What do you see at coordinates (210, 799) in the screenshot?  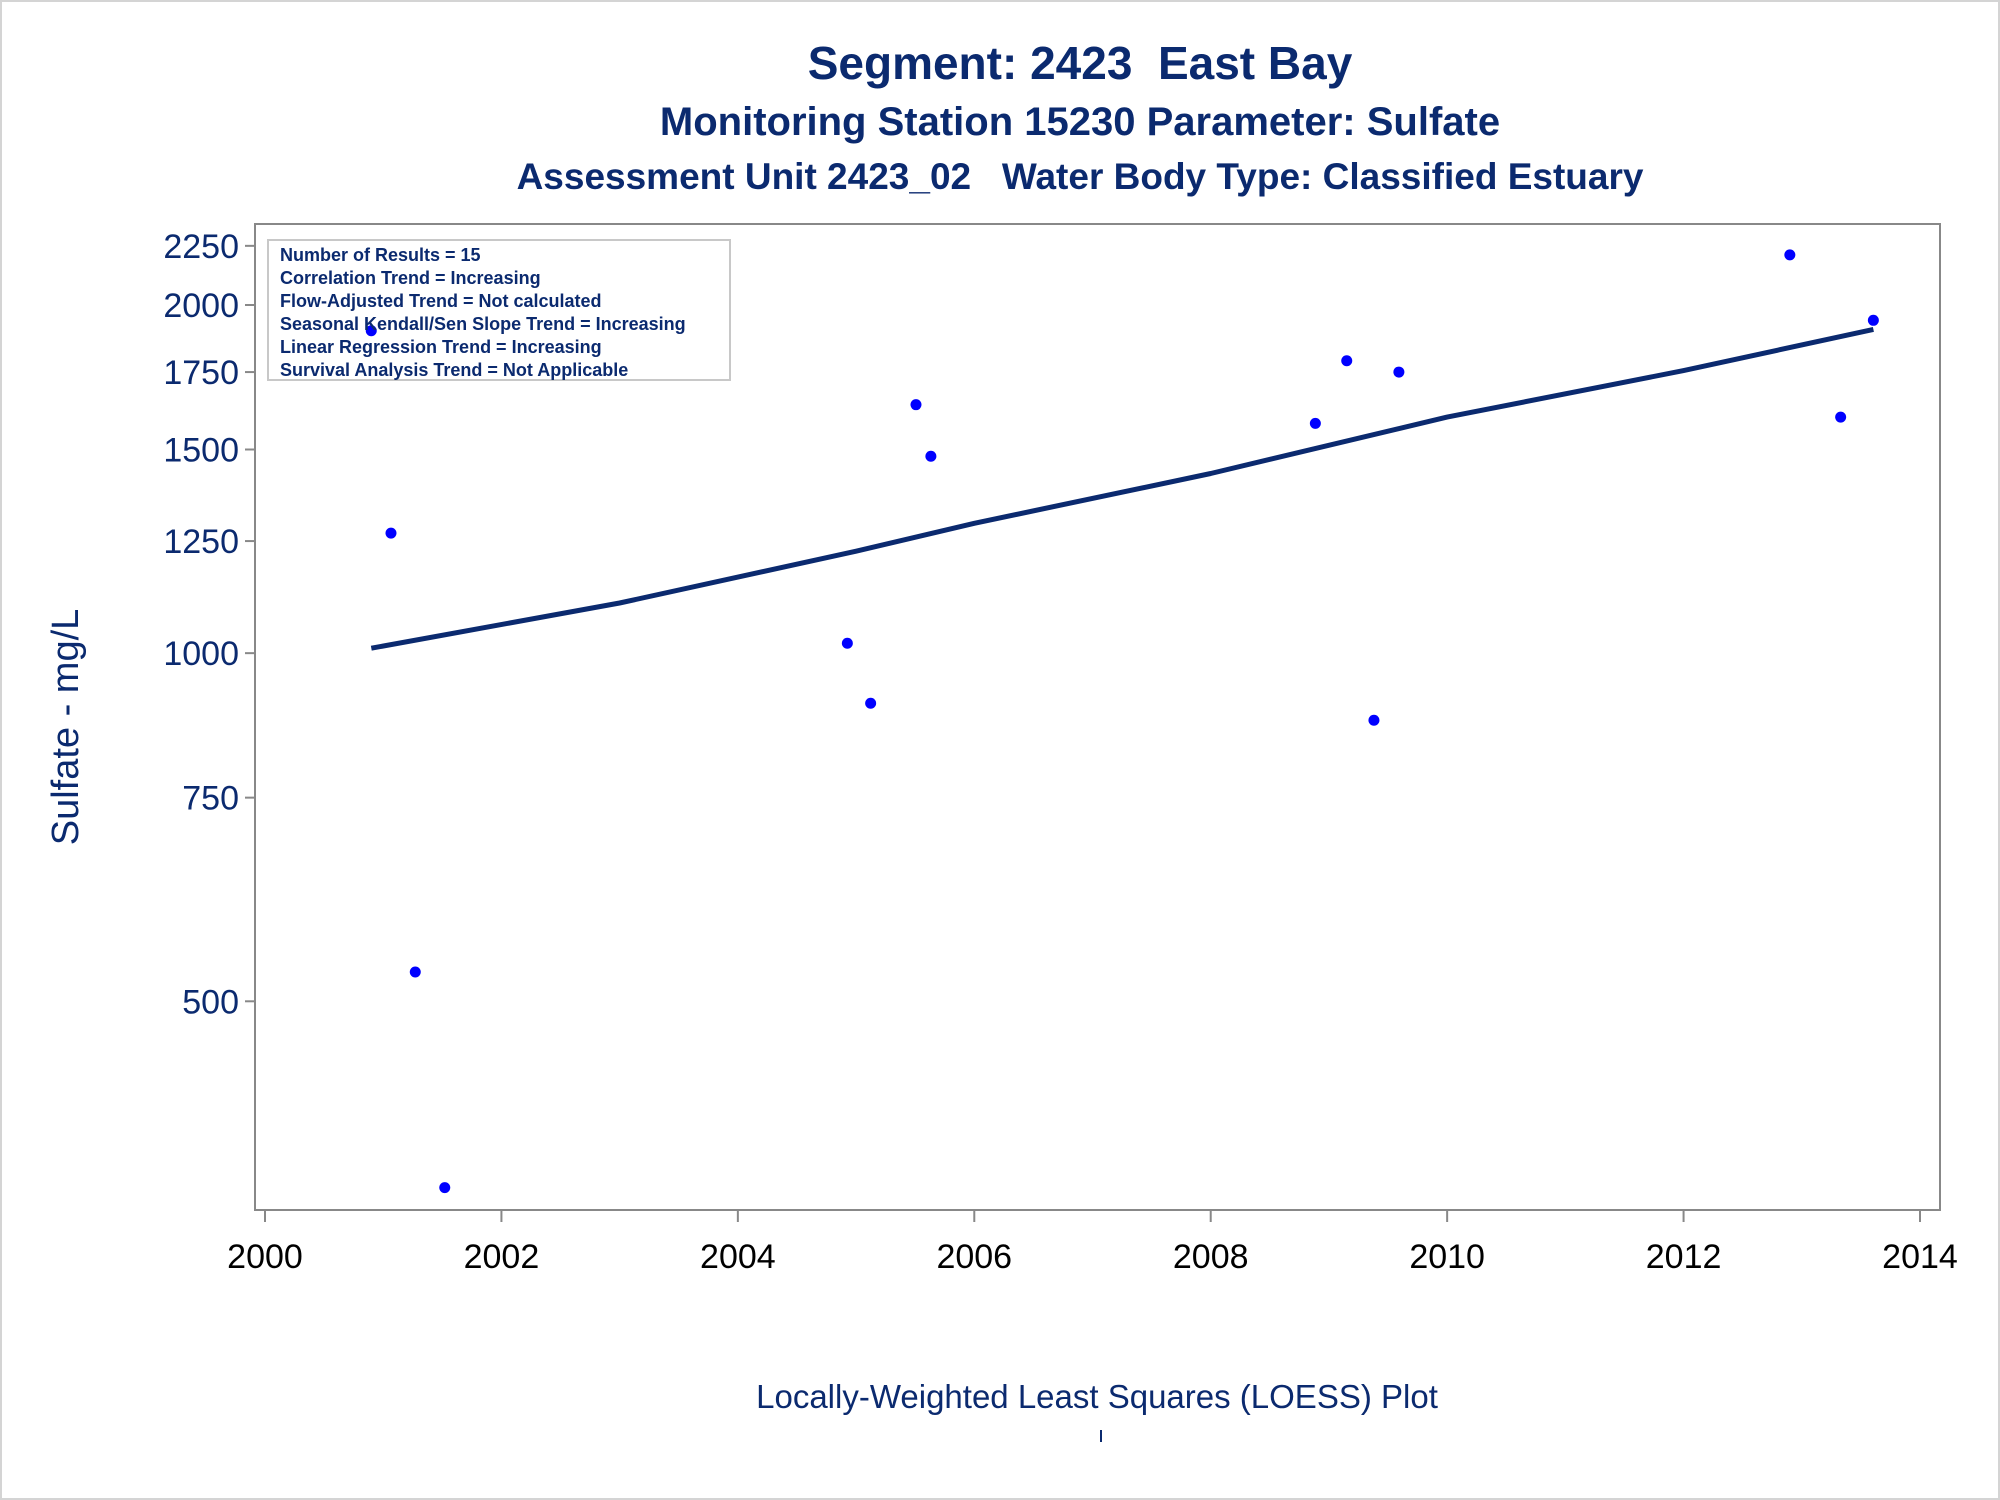 I see `y-tick-label: 750` at bounding box center [210, 799].